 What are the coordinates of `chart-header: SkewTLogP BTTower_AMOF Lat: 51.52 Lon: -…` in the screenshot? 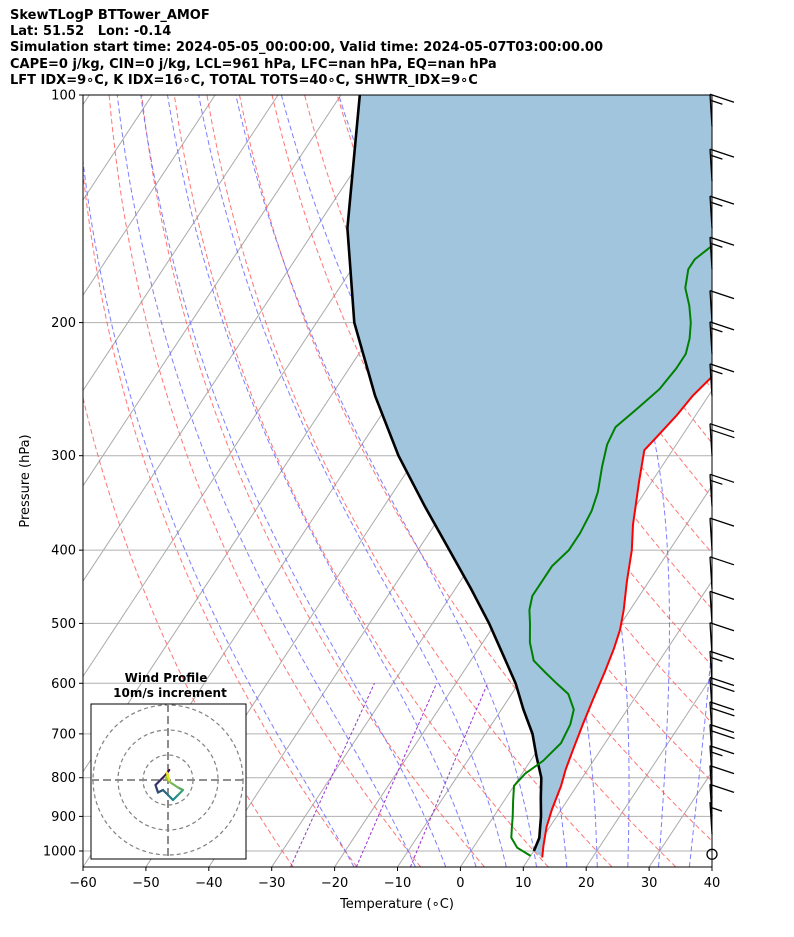 It's located at (306, 48).